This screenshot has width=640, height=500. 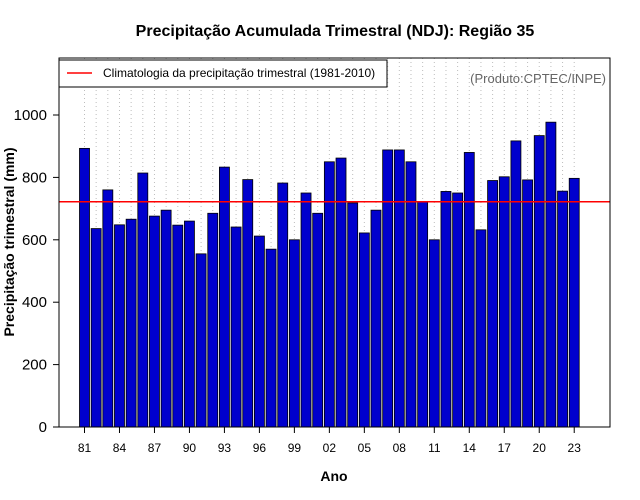 I want to click on bar-1990: 1990: 660, so click(x=189, y=324).